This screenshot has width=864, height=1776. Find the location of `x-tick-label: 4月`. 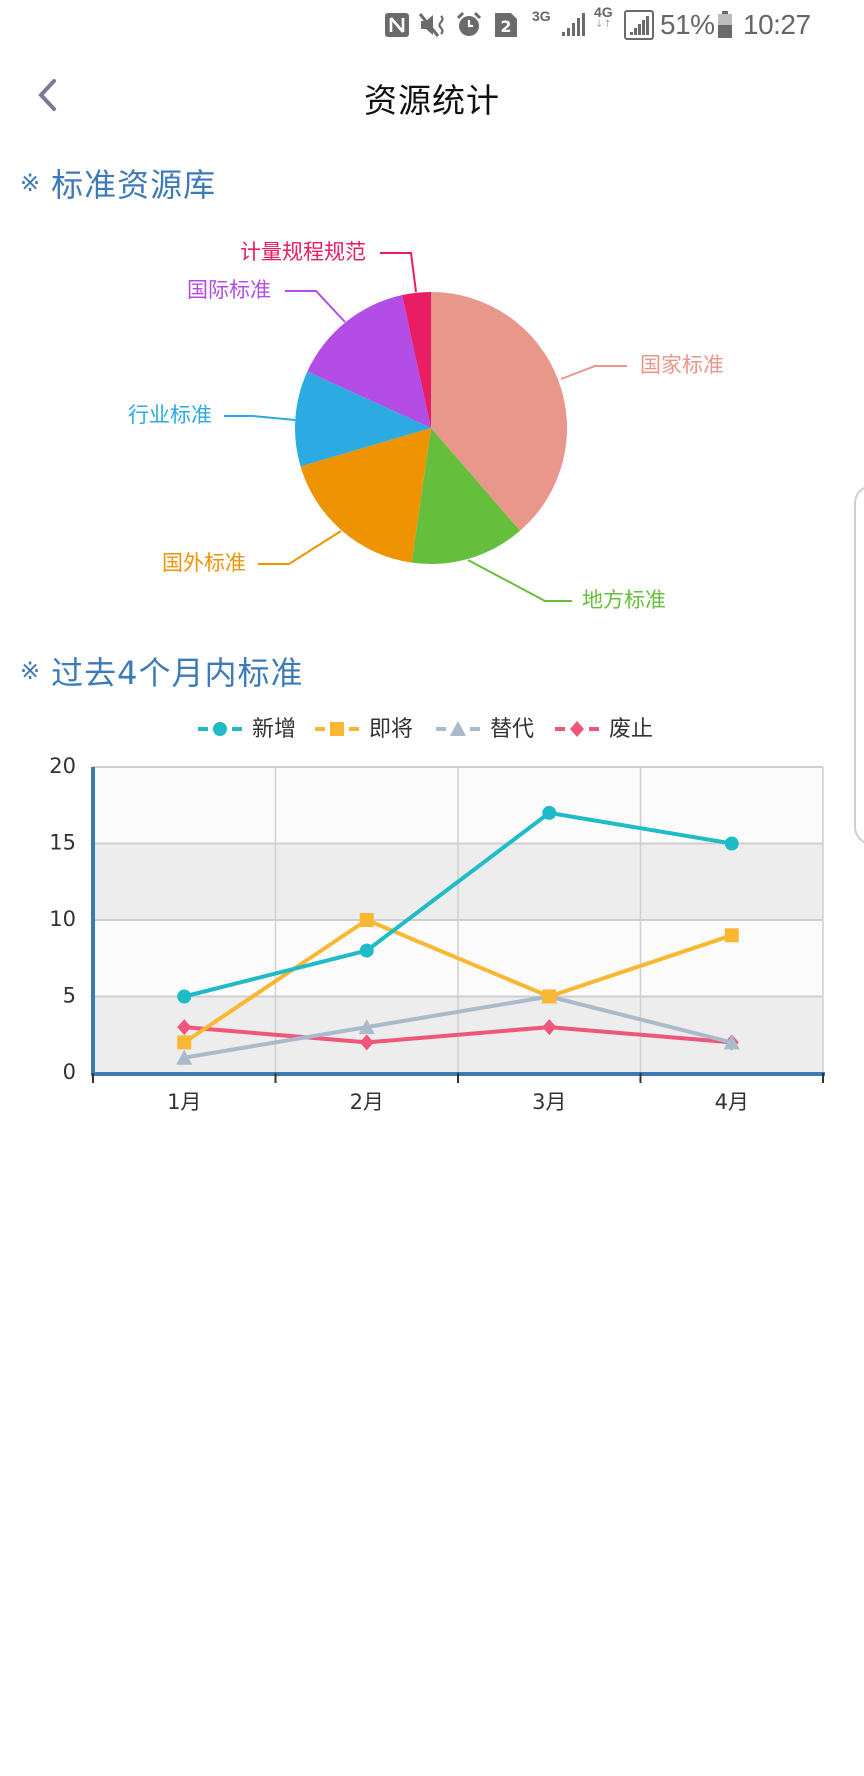

x-tick-label: 4月 is located at coordinates (732, 1102).